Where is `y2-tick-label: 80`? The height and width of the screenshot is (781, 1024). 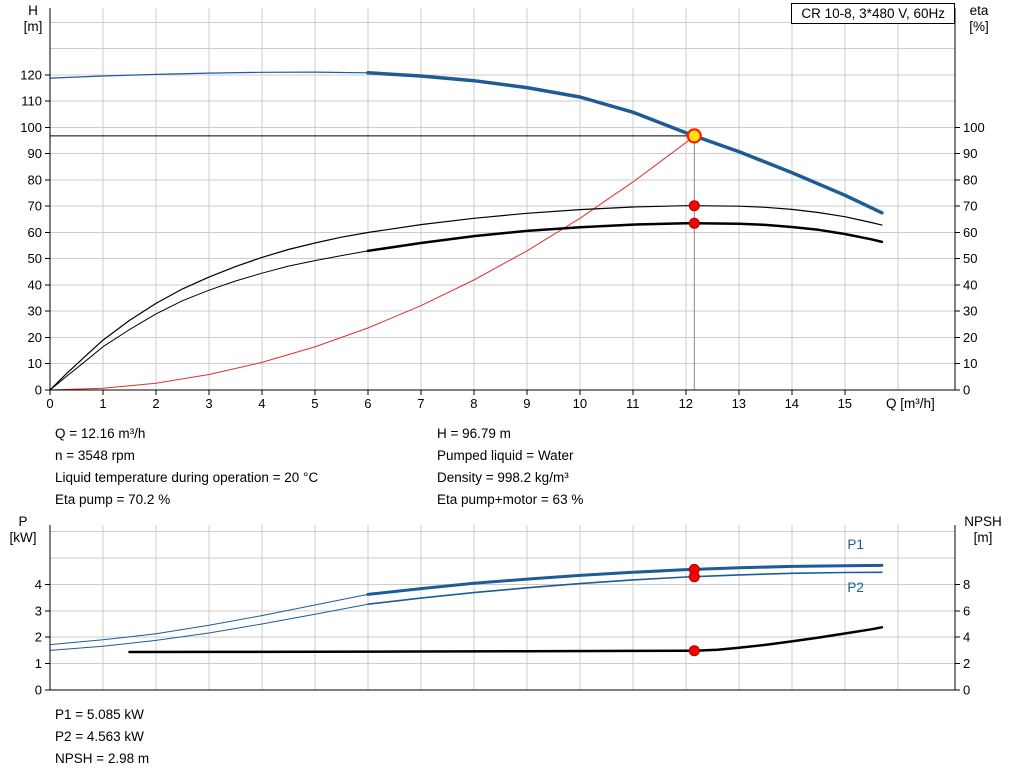
y2-tick-label: 80 is located at coordinates (970, 180).